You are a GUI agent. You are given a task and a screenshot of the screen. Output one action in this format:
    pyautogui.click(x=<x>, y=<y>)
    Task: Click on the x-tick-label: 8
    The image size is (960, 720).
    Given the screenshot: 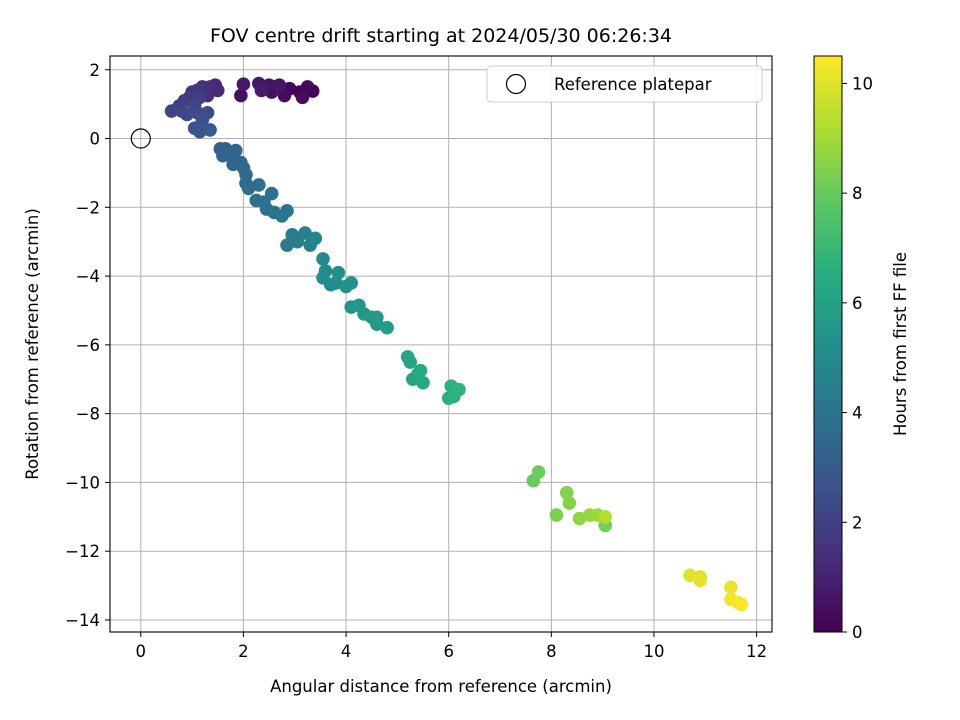 What is the action you would take?
    pyautogui.click(x=551, y=651)
    